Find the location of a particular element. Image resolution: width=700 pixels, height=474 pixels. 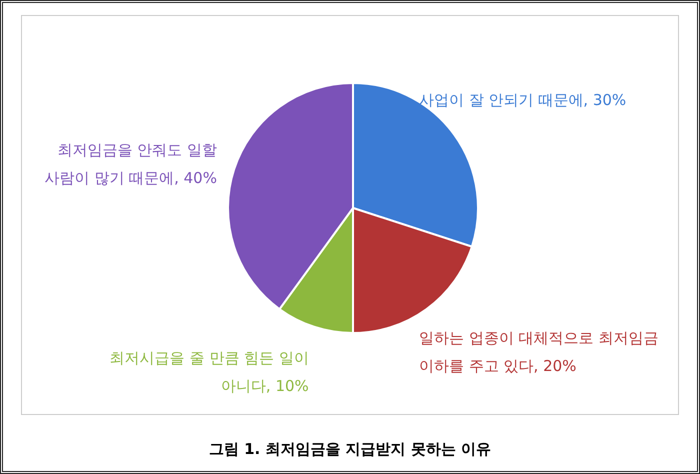

slice-label: 사업이 잘 안되기 때문에, 30% is located at coordinates (523, 100).